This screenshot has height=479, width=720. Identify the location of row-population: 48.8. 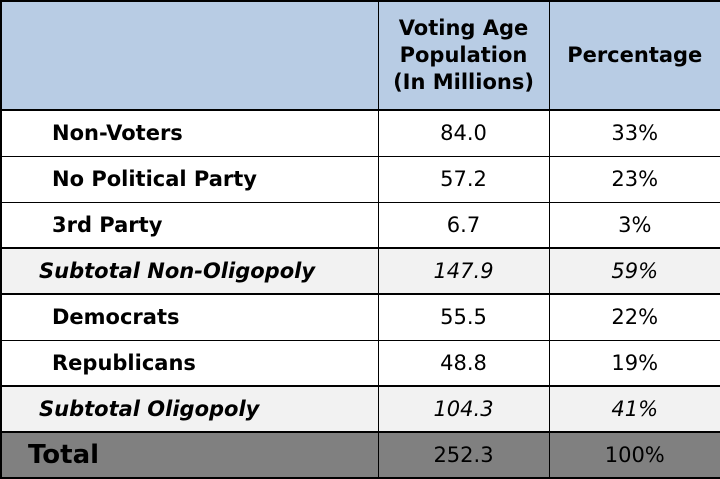
(463, 363).